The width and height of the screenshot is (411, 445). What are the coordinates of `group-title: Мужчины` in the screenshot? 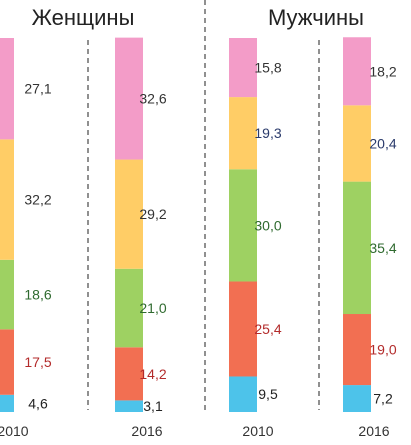 It's located at (316, 17).